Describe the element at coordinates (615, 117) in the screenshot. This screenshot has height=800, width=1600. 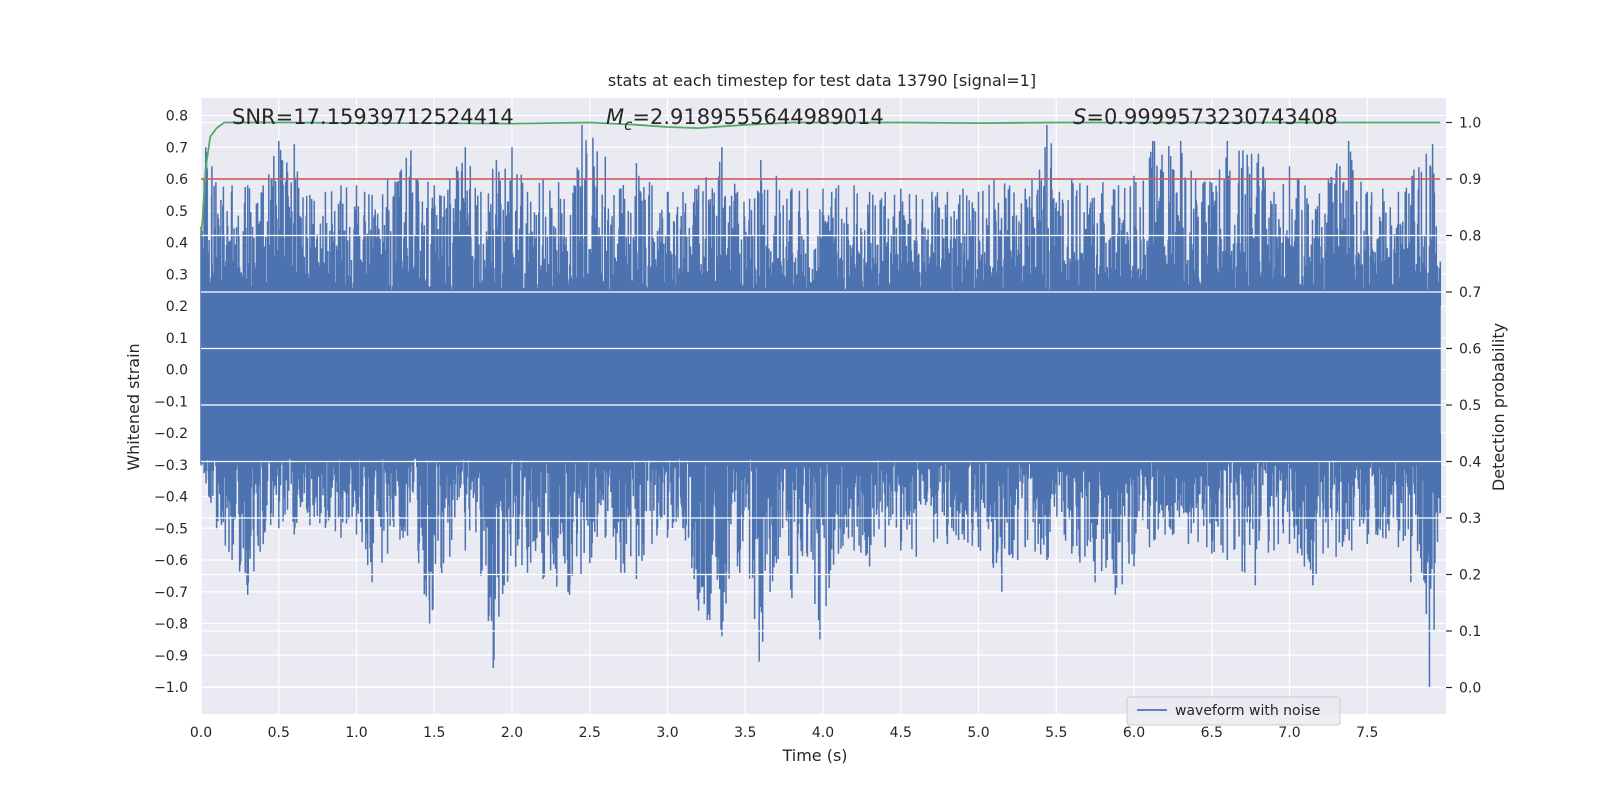
I see `chirp-mass-symbol: M` at that location.